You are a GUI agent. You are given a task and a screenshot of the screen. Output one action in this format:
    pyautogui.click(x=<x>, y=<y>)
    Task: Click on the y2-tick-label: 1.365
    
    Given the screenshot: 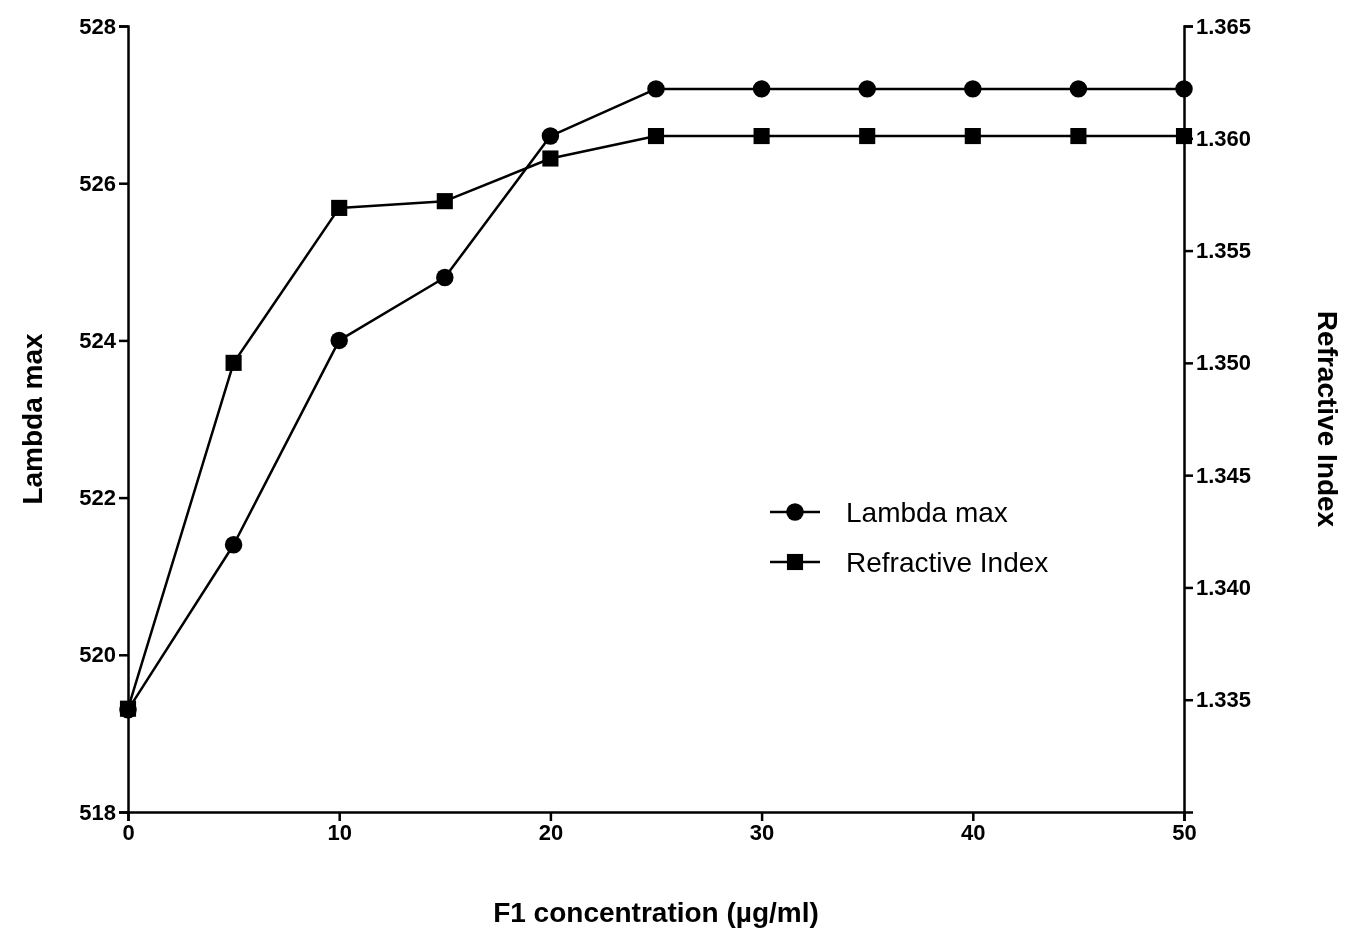 What is the action you would take?
    pyautogui.click(x=1224, y=26)
    